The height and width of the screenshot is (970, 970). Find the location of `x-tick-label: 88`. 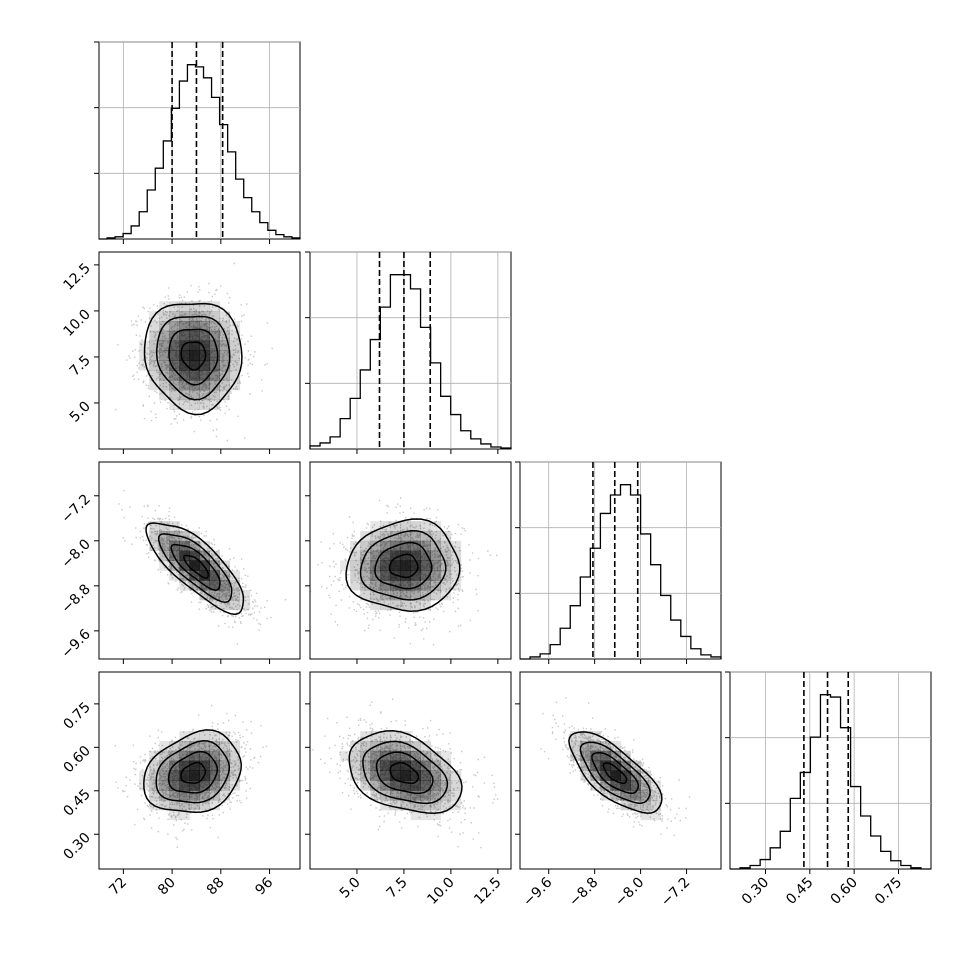

x-tick-label: 88 is located at coordinates (216, 887).